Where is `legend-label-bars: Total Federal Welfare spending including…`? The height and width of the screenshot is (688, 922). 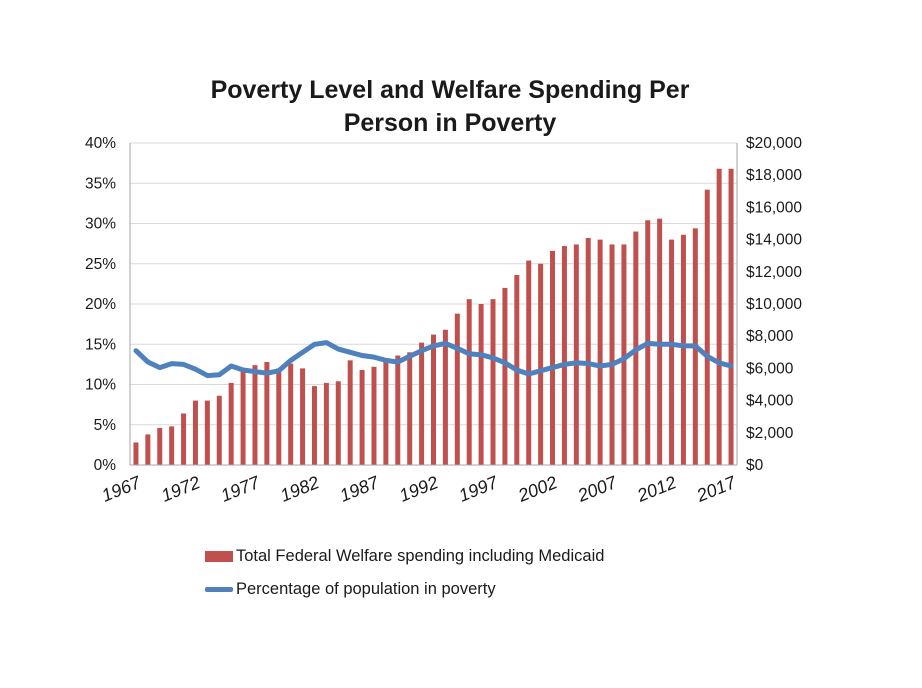
legend-label-bars: Total Federal Welfare spending including… is located at coordinates (420, 556).